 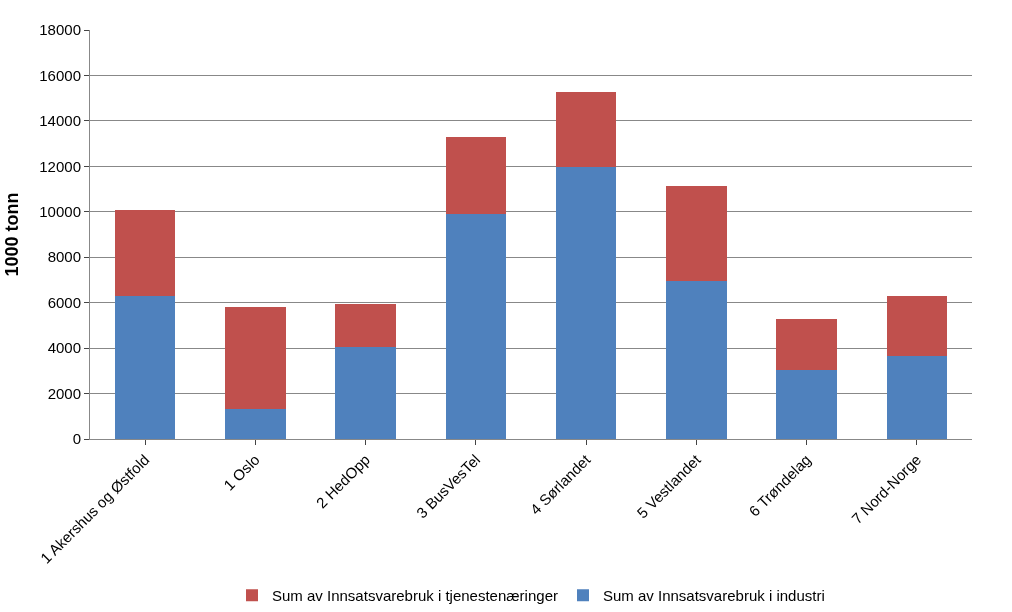 I want to click on y-axis-title: 1000 tonn, so click(x=12, y=234).